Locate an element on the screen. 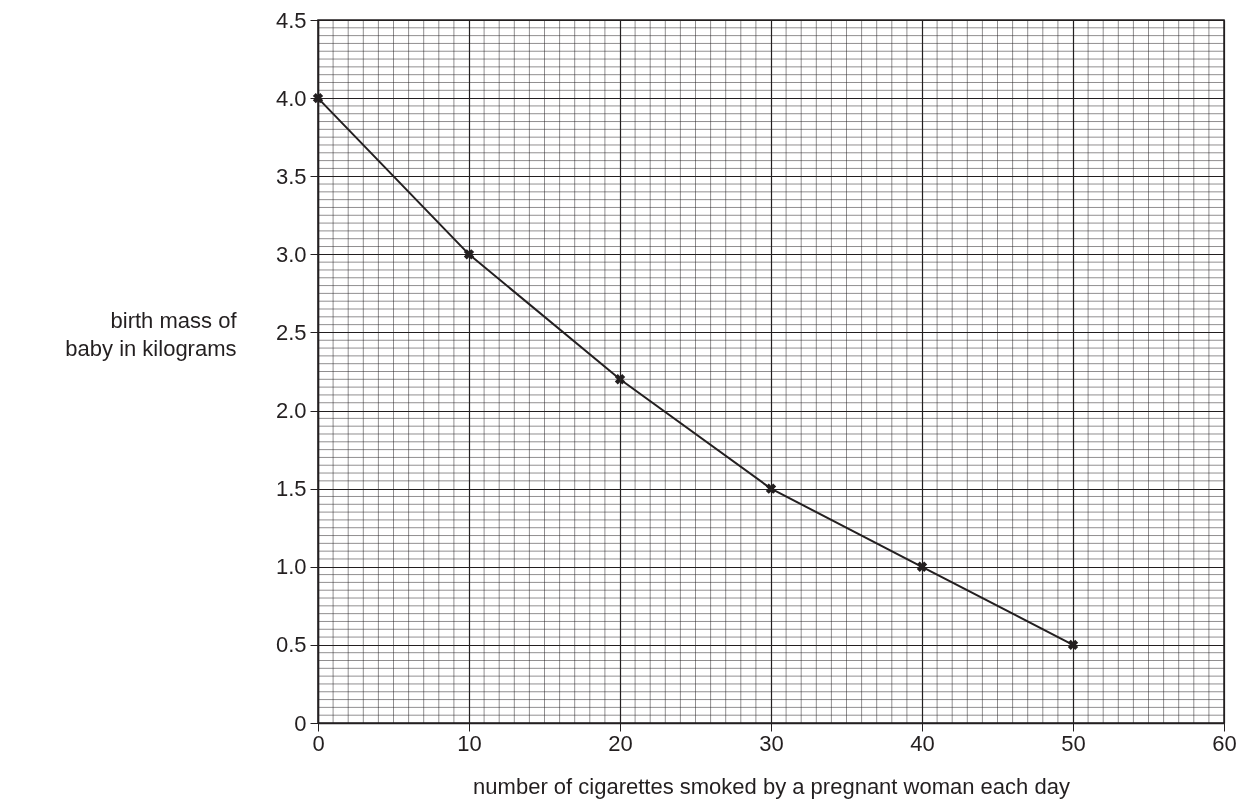 This screenshot has width=1251, height=807. y-tick-label: 2.0 is located at coordinates (291, 411).